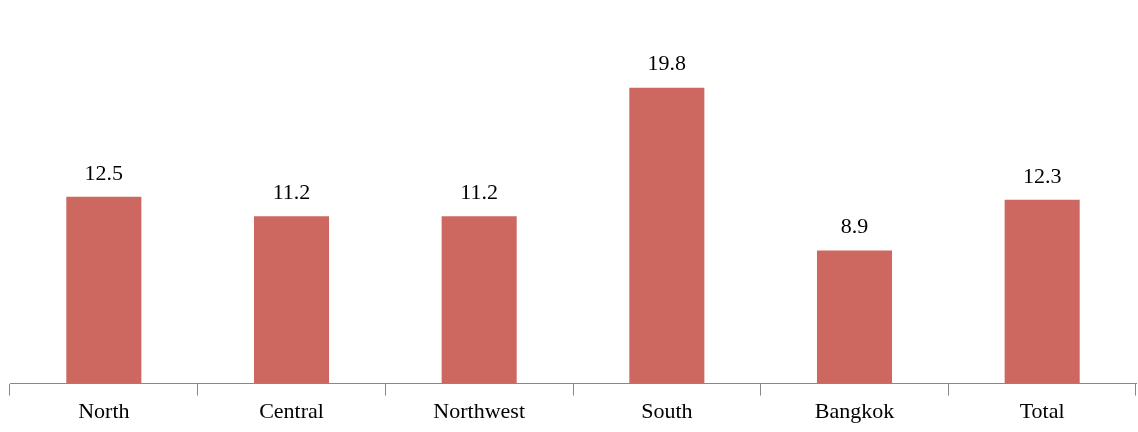 This screenshot has height=432, width=1138. What do you see at coordinates (667, 410) in the screenshot?
I see `x-tick-label: South` at bounding box center [667, 410].